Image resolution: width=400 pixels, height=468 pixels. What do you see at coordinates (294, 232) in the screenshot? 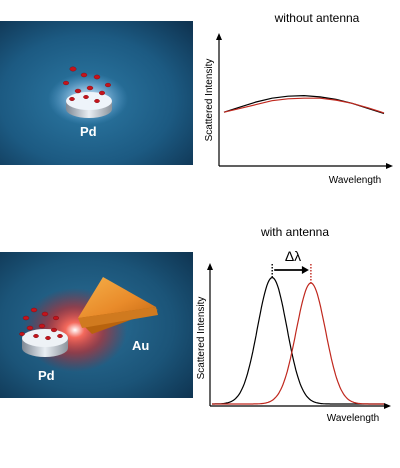
I see `chart-title: with antenna` at bounding box center [294, 232].